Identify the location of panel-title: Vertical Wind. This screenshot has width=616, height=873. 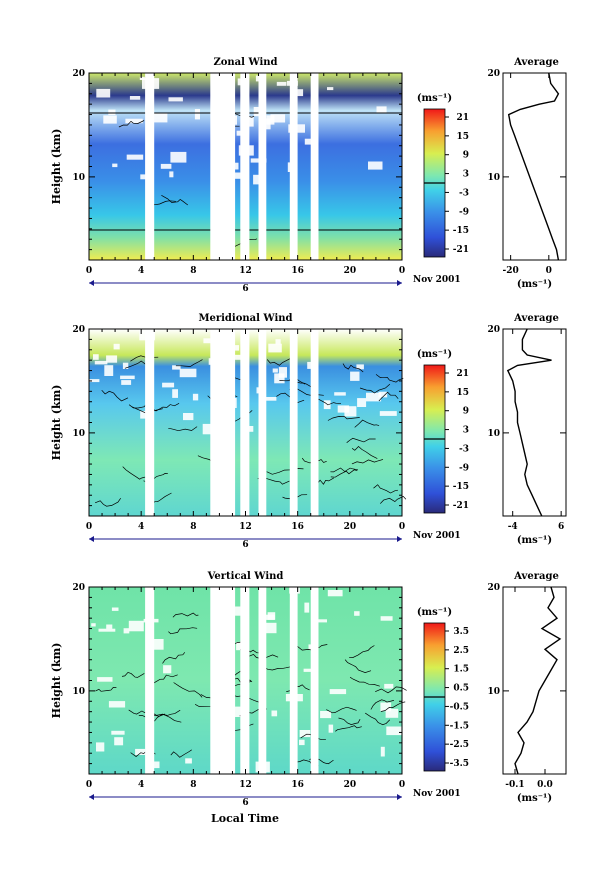
(245, 576).